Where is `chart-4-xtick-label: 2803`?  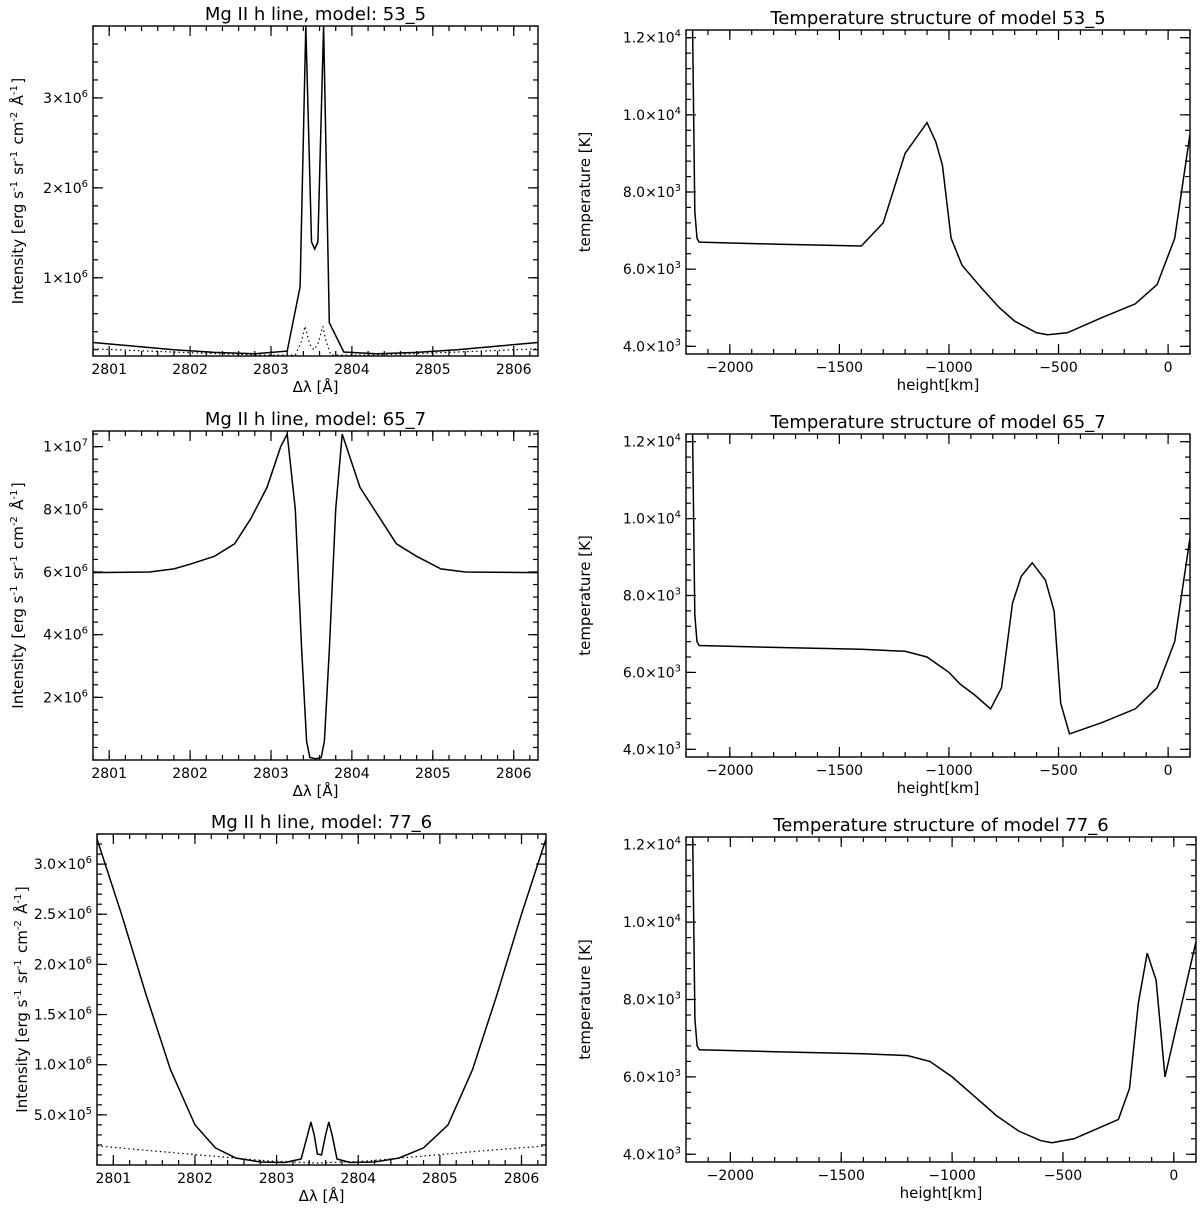
chart-4-xtick-label: 2803 is located at coordinates (277, 1179).